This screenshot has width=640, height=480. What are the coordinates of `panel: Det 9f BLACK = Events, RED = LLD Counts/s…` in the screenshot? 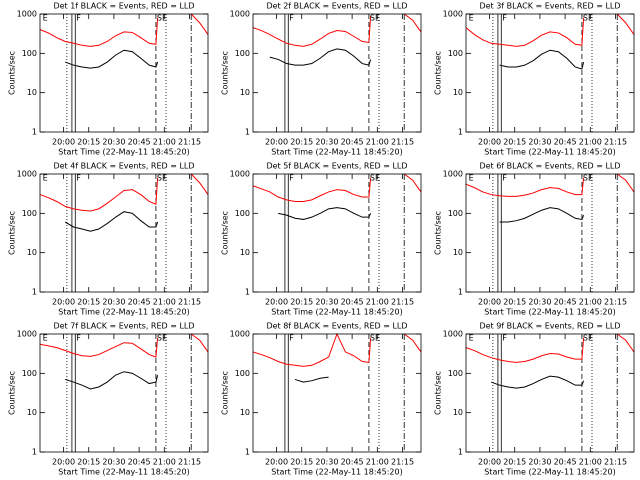 It's located at (534, 399).